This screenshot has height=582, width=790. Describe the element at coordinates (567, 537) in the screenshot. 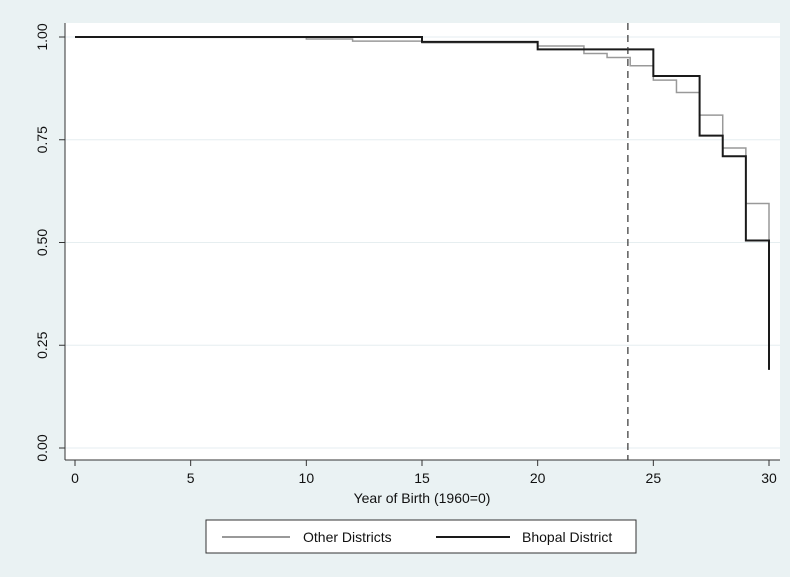

I see `legend-label-bhopal-district: Bhopal District` at that location.